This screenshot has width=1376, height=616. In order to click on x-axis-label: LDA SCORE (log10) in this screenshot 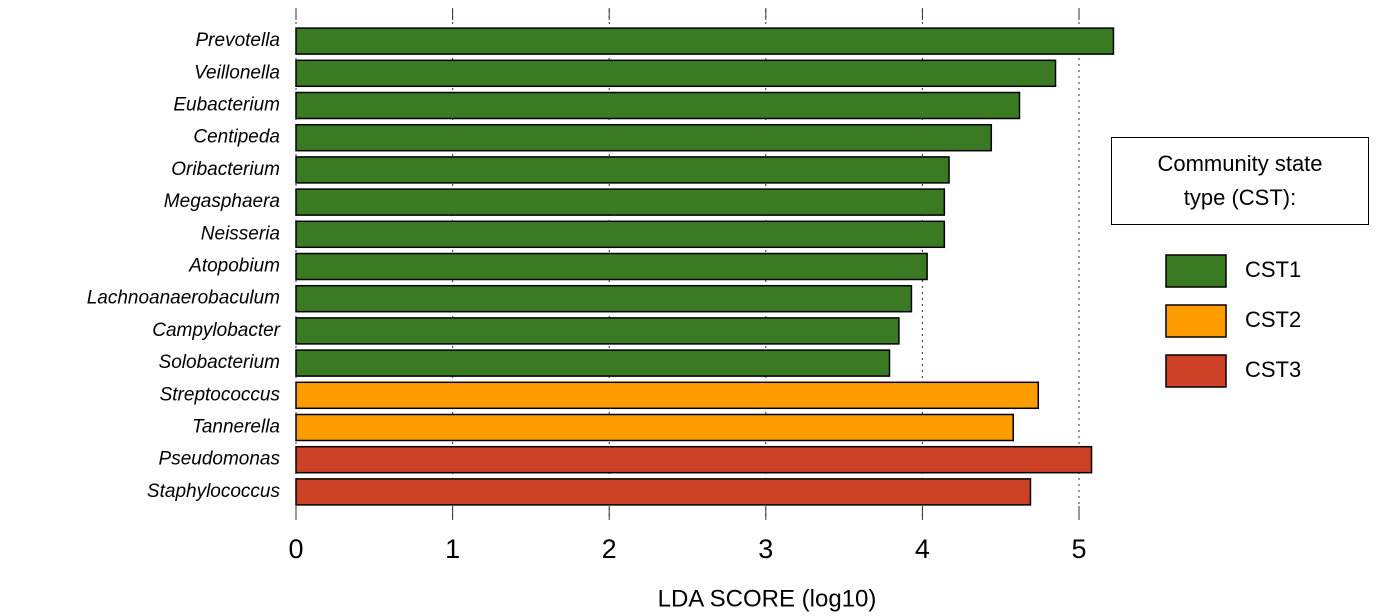, I will do `click(767, 598)`.